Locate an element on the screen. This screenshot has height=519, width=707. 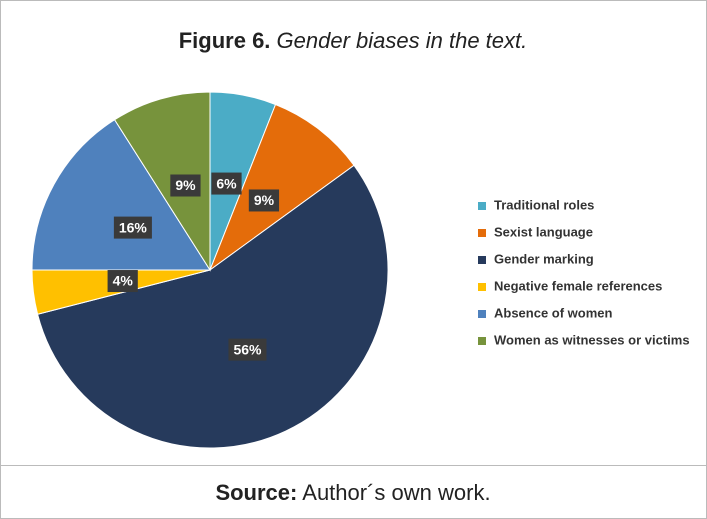
value-label-text: 56% is located at coordinates (247, 349).